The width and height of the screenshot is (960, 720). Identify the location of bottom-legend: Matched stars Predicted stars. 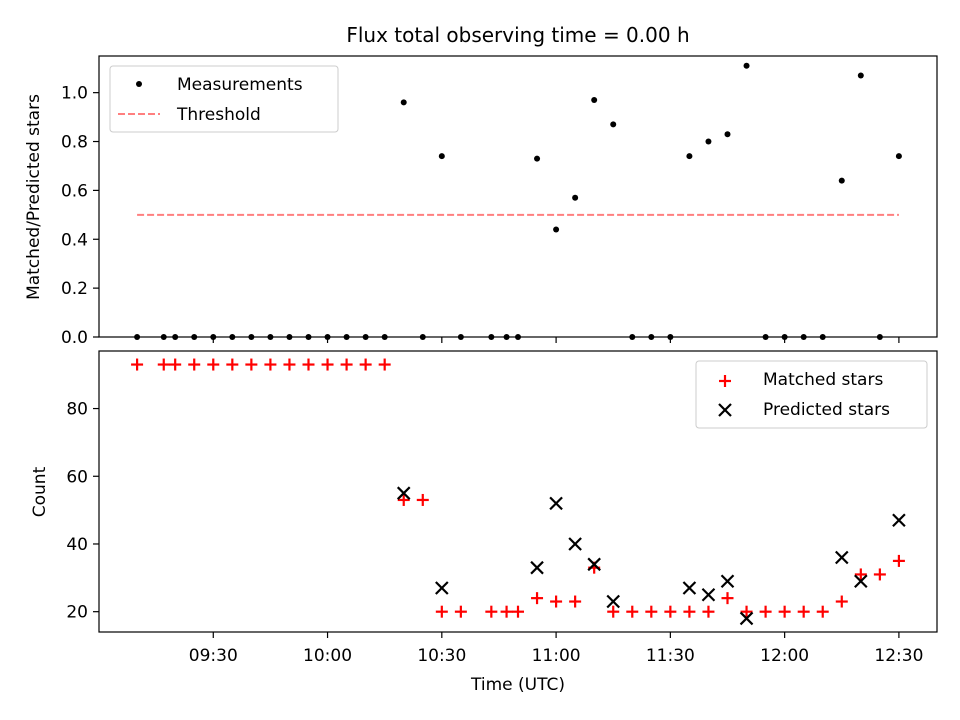
(811, 394).